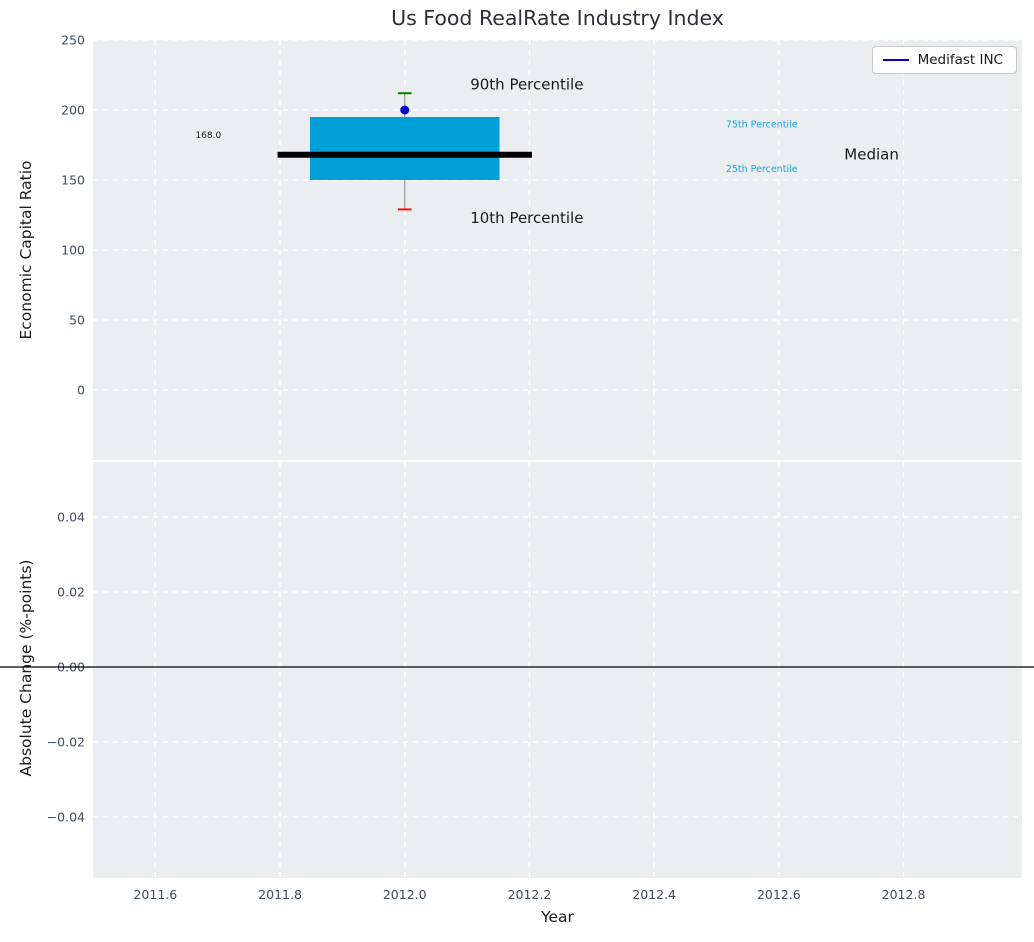  I want to click on x-tick-label: 2011.8, so click(280, 894).